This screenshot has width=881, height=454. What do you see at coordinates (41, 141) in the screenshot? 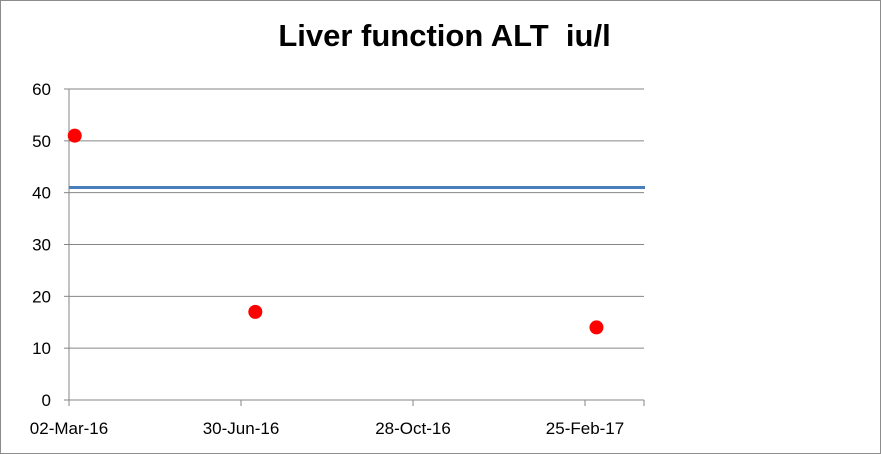
I see `y-tick-label: 50` at bounding box center [41, 141].